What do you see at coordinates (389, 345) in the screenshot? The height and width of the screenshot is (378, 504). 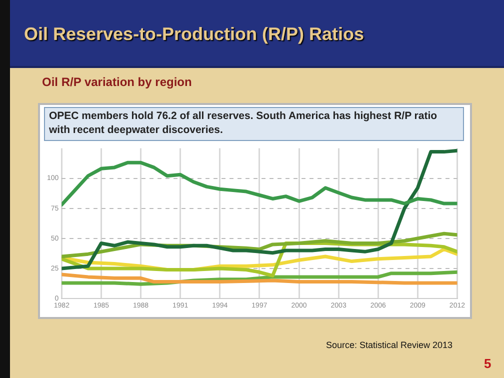 I see `source-note: Source: Statistical Review 2013` at bounding box center [389, 345].